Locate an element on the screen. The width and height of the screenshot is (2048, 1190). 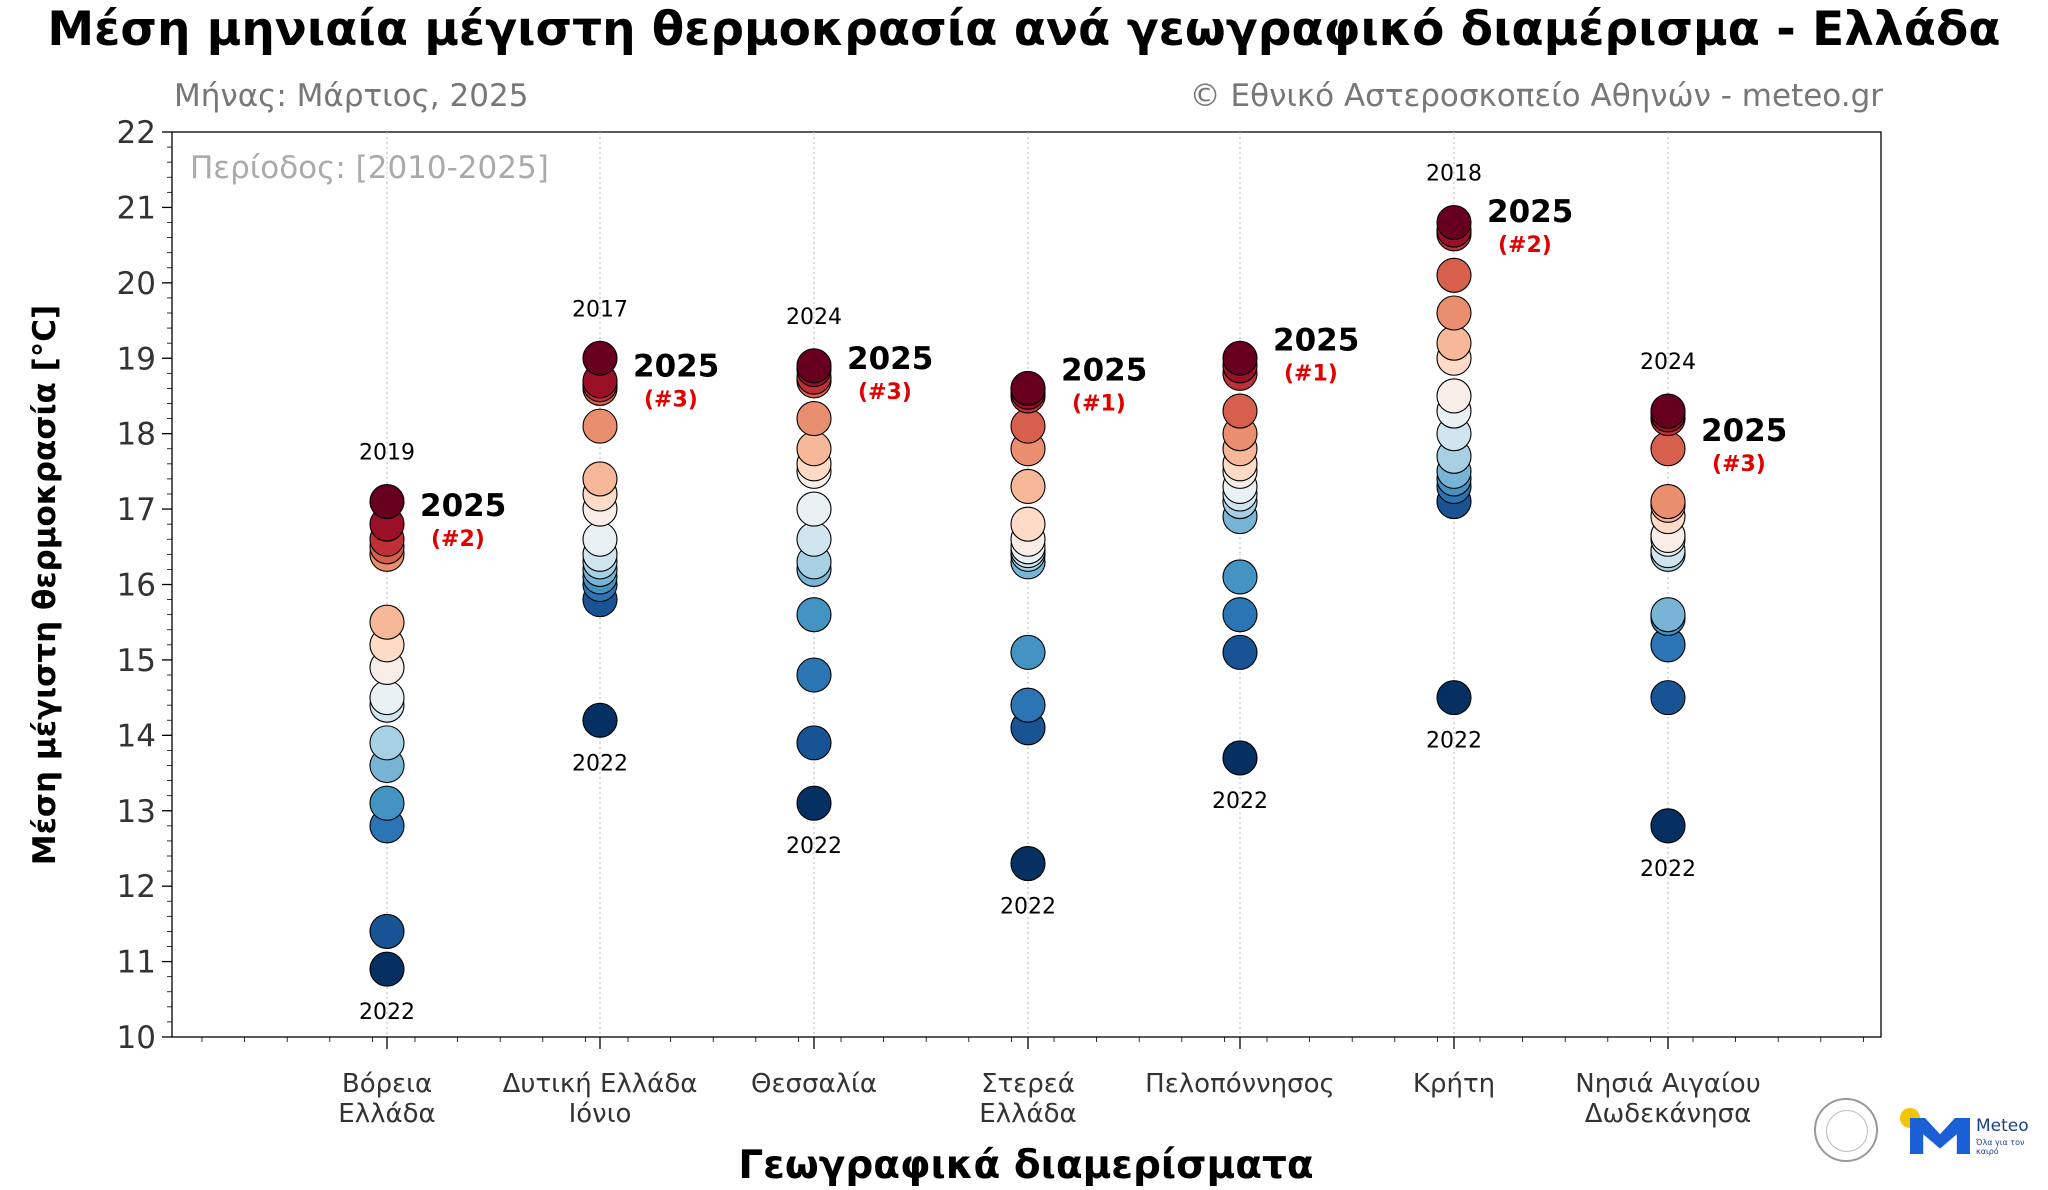
x-tick-label: Βόρεια is located at coordinates (387, 1084).